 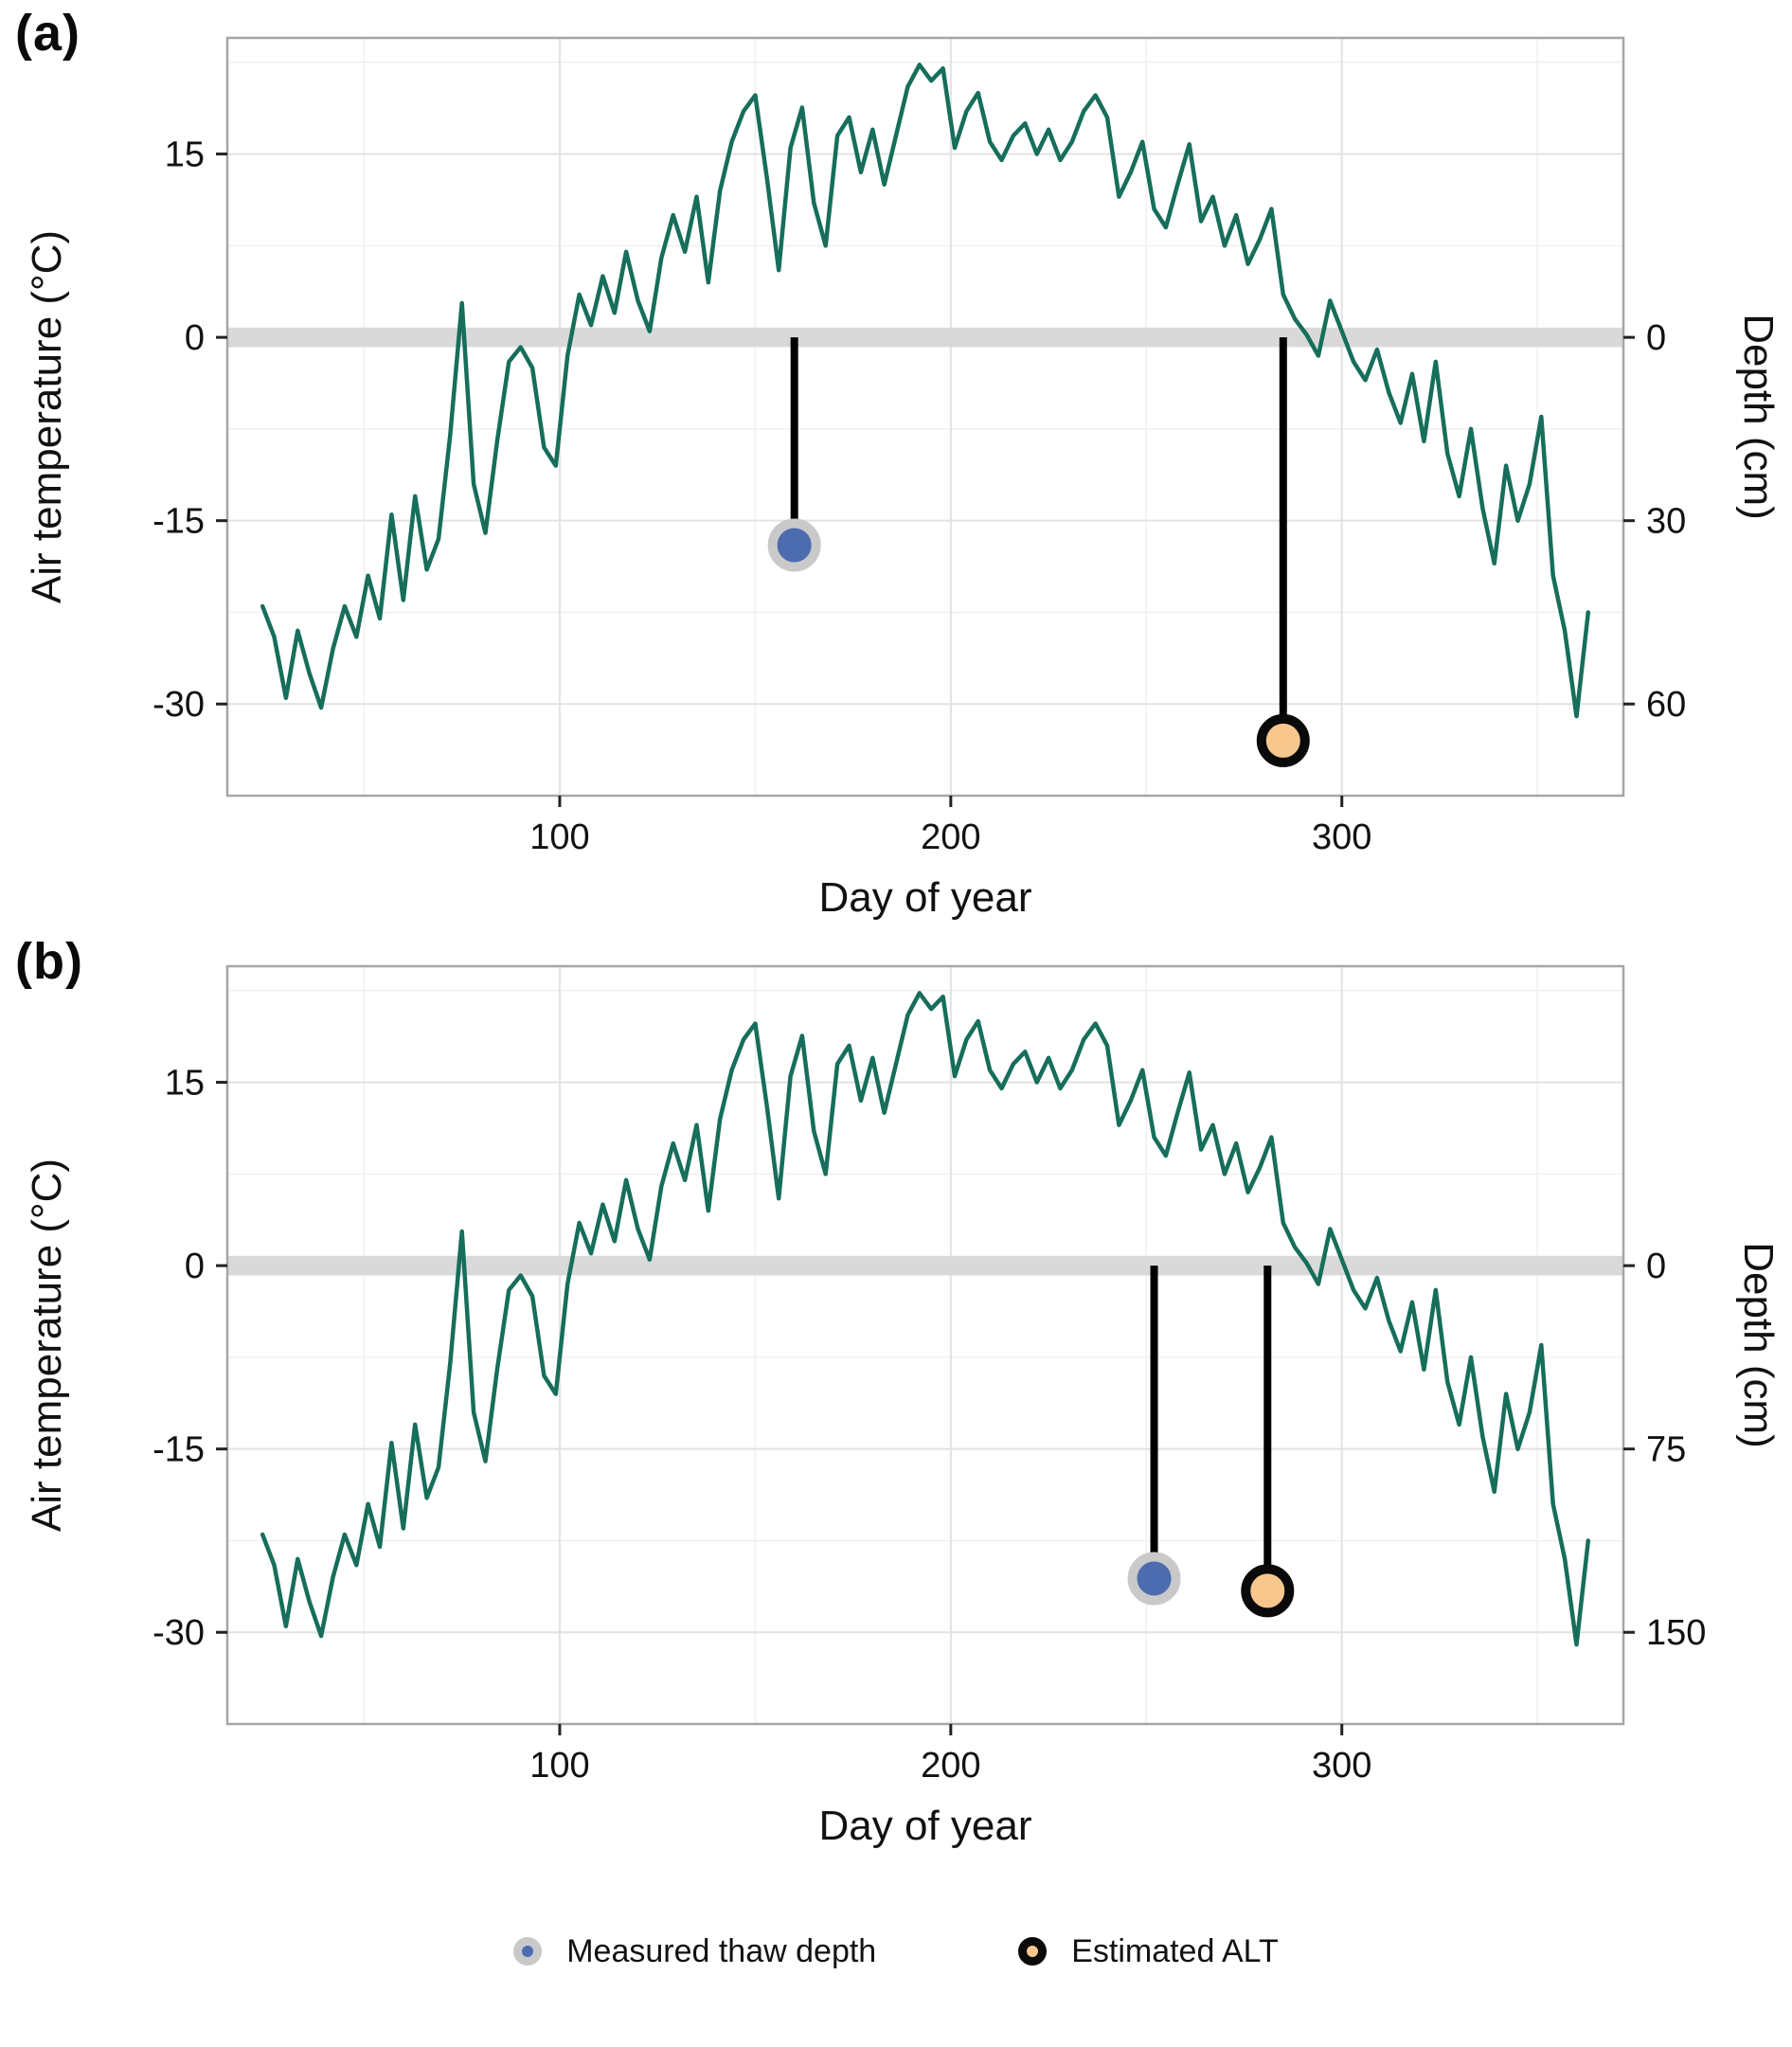 What do you see at coordinates (1666, 1450) in the screenshot?
I see `right-axis-tick-label: 75` at bounding box center [1666, 1450].